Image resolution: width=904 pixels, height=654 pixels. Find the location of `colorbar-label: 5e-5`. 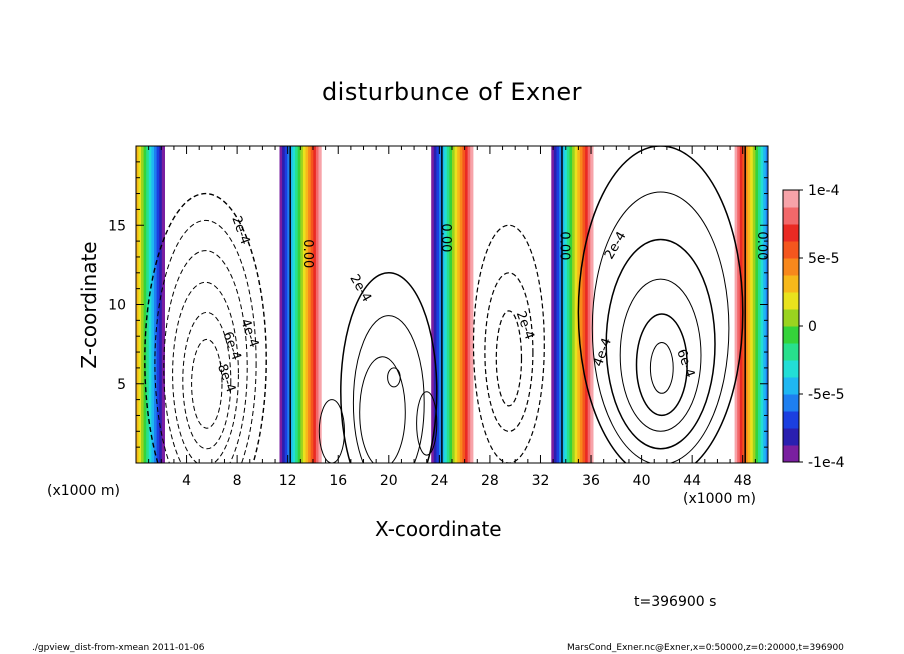

colorbar-label: 5e-5 is located at coordinates (823, 259).